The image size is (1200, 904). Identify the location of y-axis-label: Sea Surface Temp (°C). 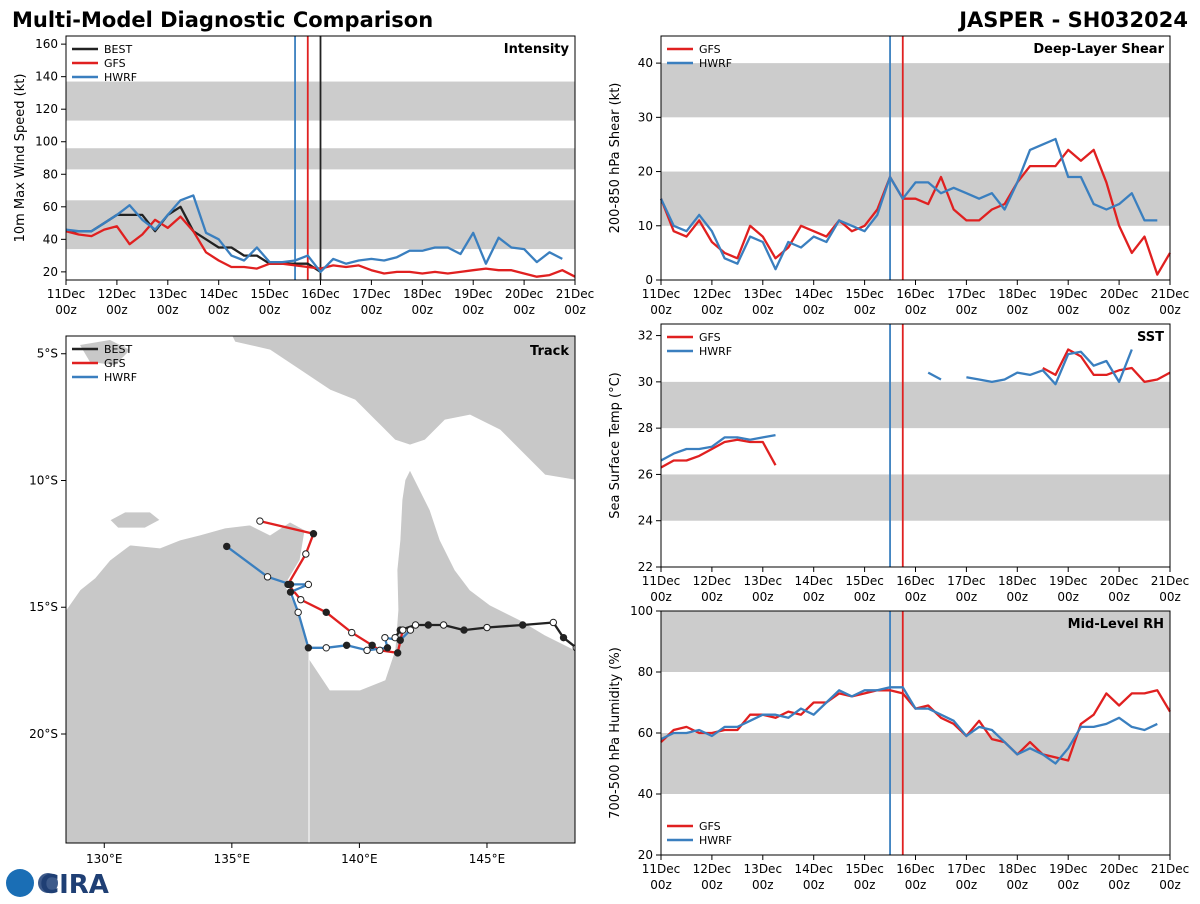
(615, 445).